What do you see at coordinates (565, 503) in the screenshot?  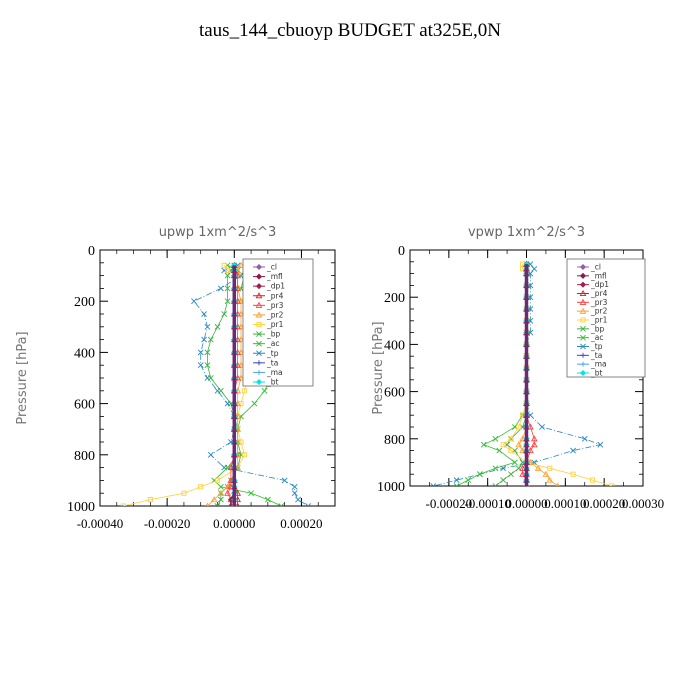 I see `x-tick-label: 0.00010` at bounding box center [565, 503].